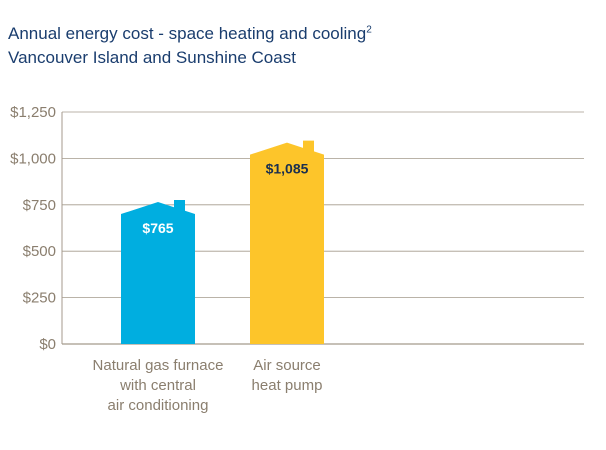  What do you see at coordinates (33, 158) in the screenshot?
I see `y-tick-label: $1,000` at bounding box center [33, 158].